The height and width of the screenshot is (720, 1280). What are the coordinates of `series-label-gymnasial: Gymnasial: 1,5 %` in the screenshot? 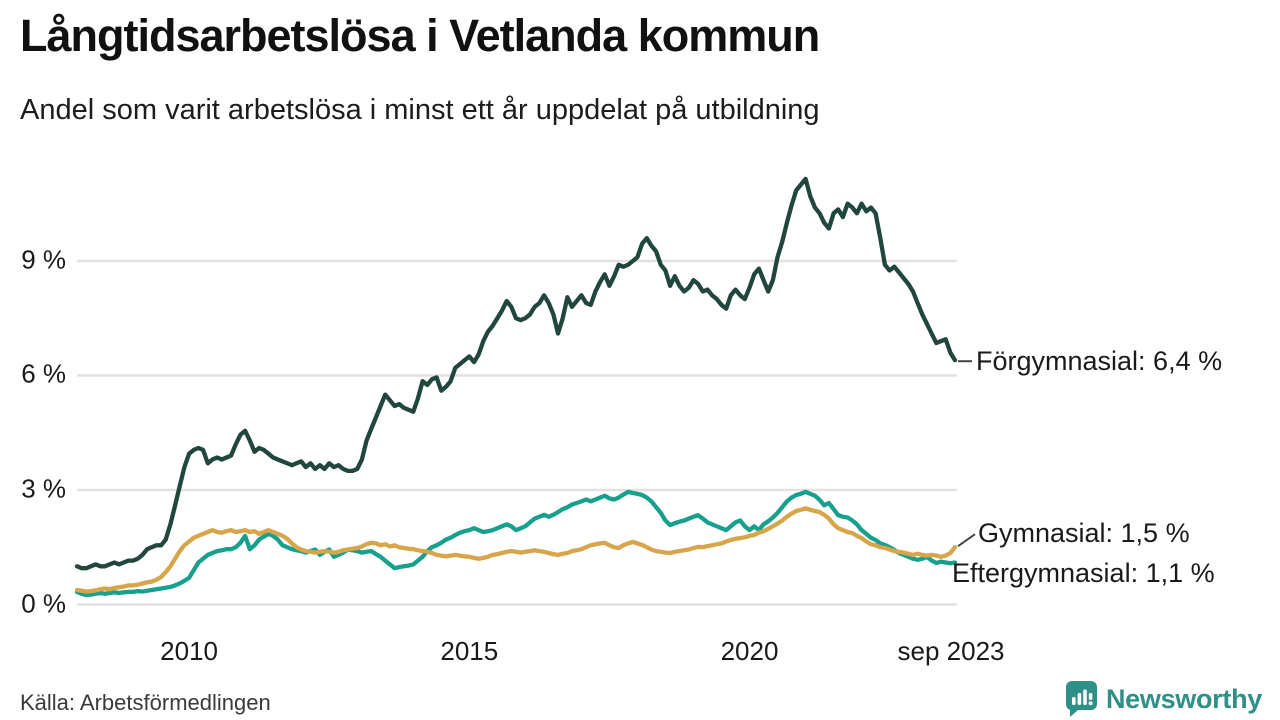 It's located at (1084, 533).